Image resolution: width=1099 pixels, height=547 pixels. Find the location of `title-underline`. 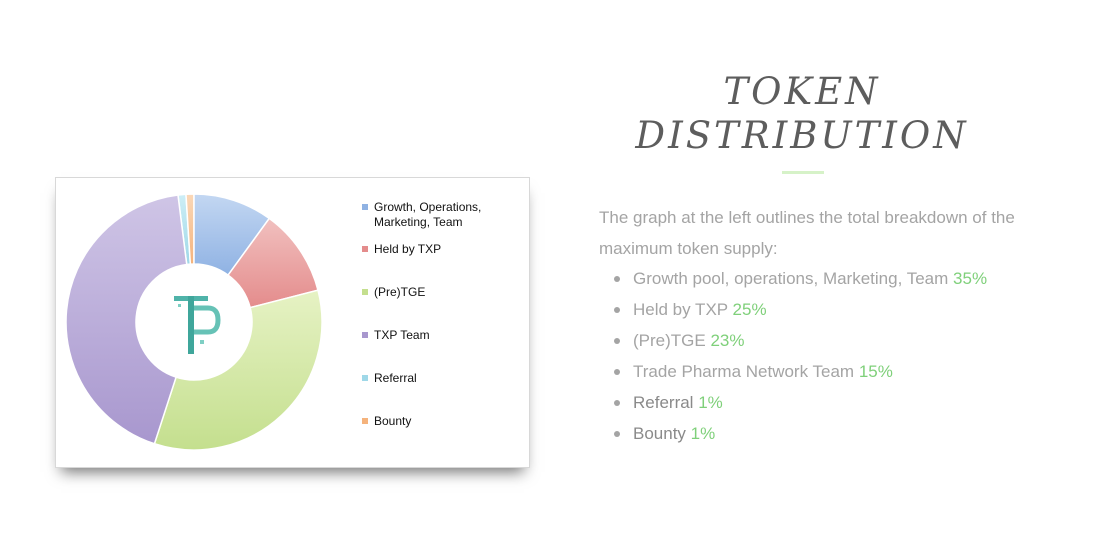

title-underline is located at coordinates (803, 172).